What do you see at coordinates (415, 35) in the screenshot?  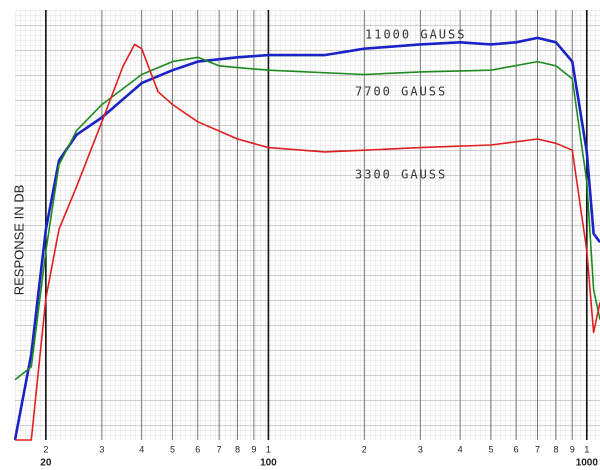 I see `series-label: 11000 GAUSS` at bounding box center [415, 35].